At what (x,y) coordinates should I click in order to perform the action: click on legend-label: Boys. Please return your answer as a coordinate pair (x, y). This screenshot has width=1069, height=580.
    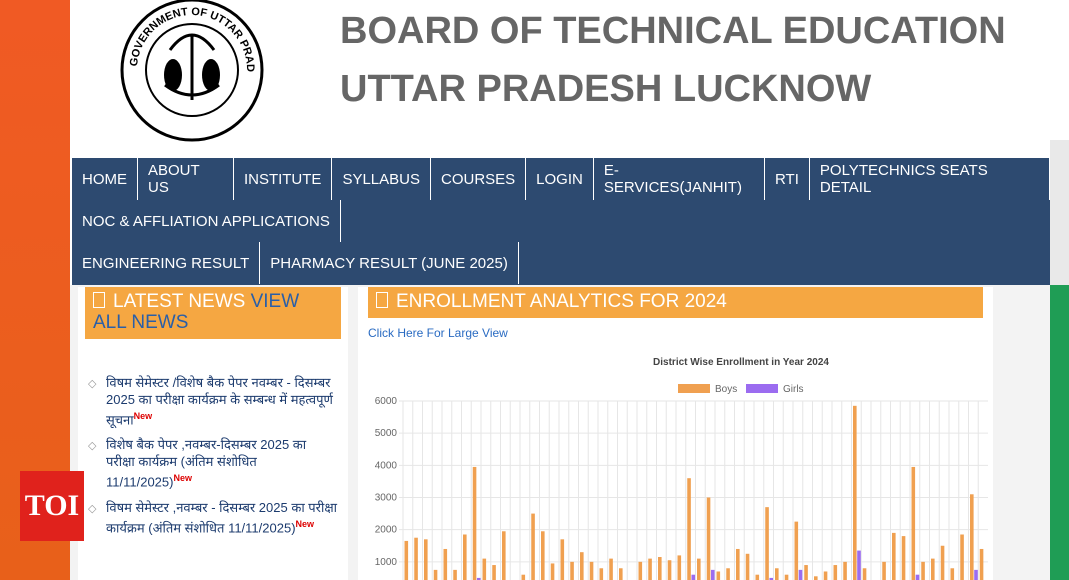
    Looking at the image, I should click on (726, 389).